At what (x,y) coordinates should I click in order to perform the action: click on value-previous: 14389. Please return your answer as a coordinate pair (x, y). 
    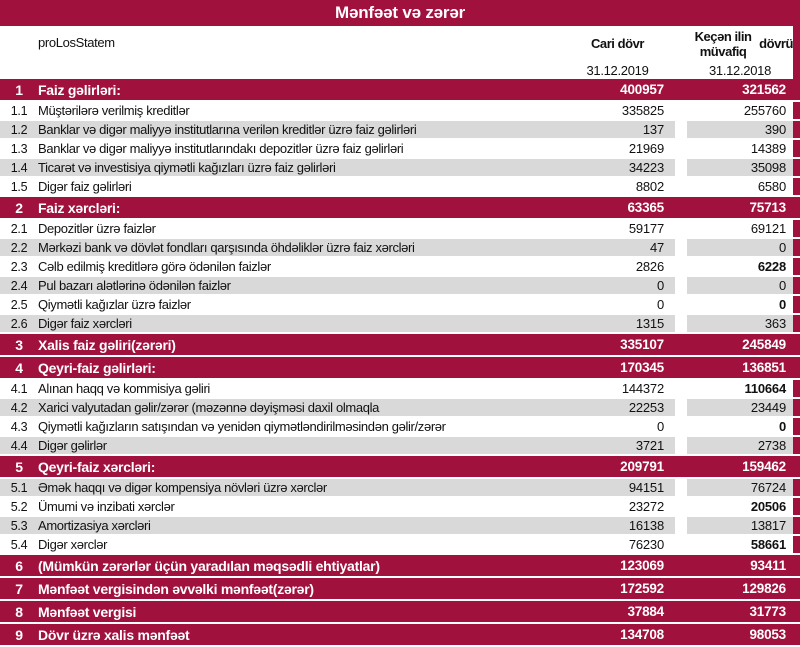
    Looking at the image, I should click on (768, 148).